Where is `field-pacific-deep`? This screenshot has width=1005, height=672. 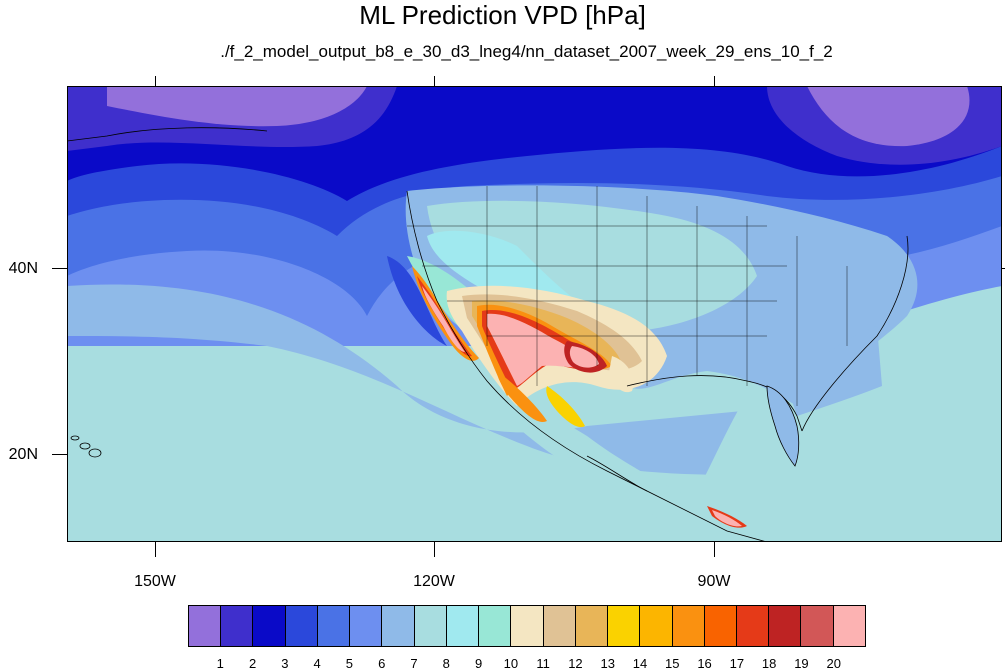
field-pacific-deep is located at coordinates (417, 301).